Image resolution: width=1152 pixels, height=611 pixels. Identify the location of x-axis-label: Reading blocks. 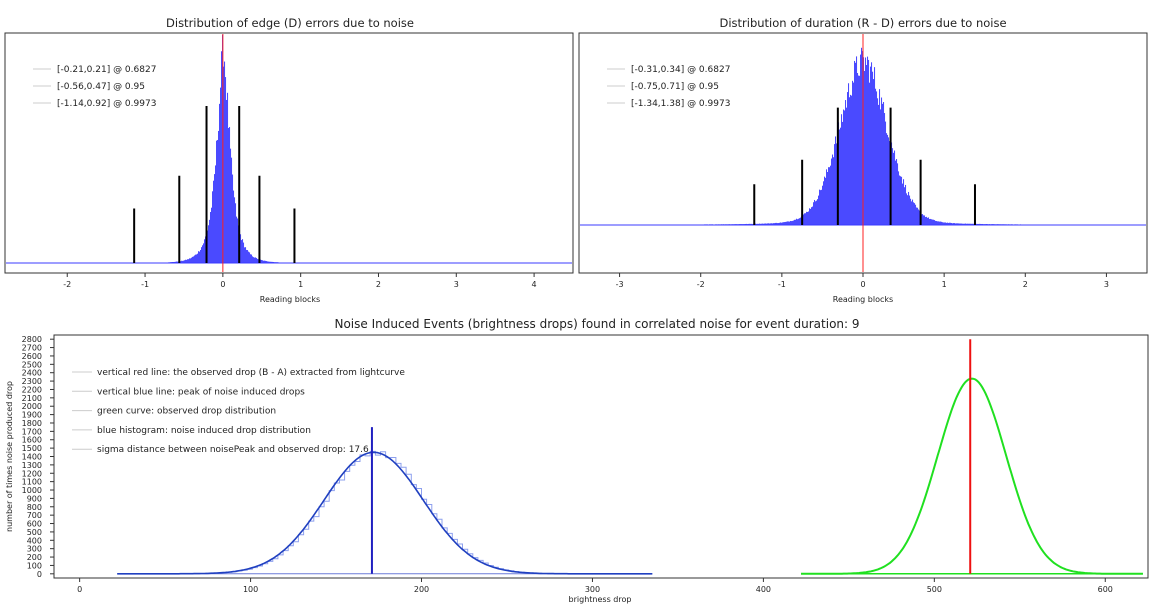
(290, 299).